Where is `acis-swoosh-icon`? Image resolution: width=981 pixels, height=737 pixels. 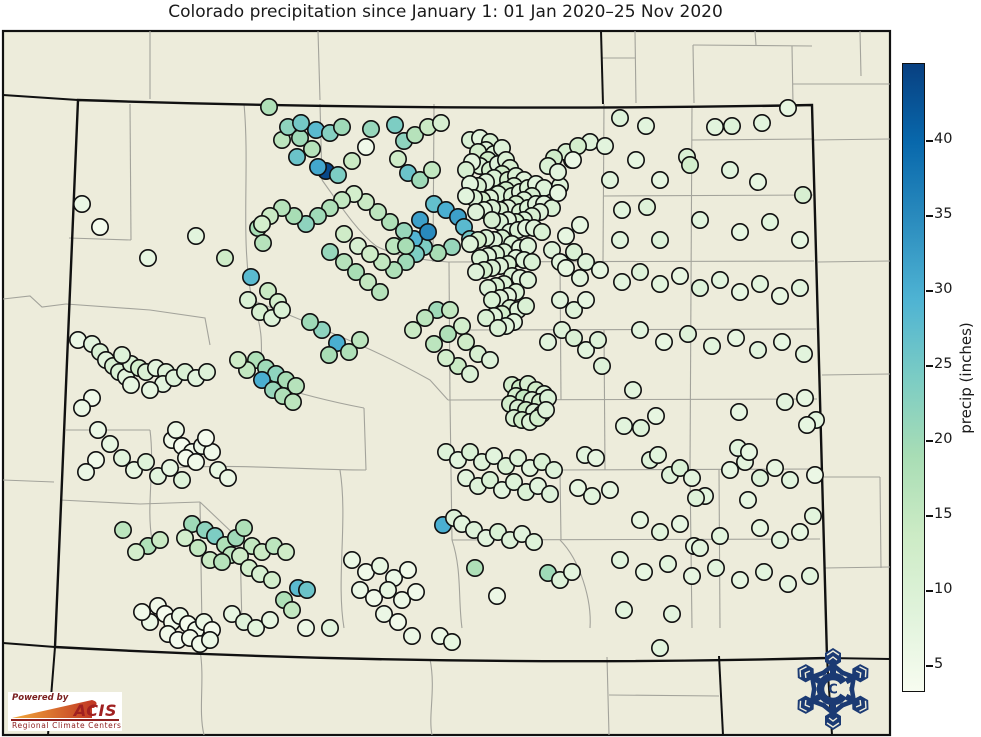 acis-swoosh-icon is located at coordinates (54, 709).